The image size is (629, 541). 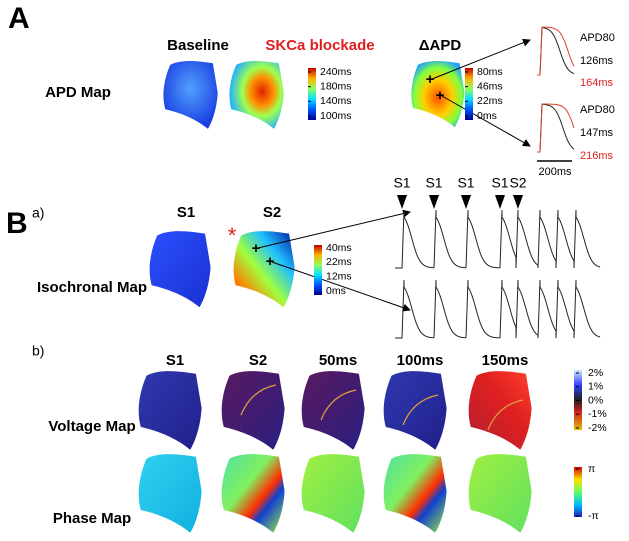 What do you see at coordinates (597, 61) in the screenshot?
I see `trace-value: 126ms` at bounding box center [597, 61].